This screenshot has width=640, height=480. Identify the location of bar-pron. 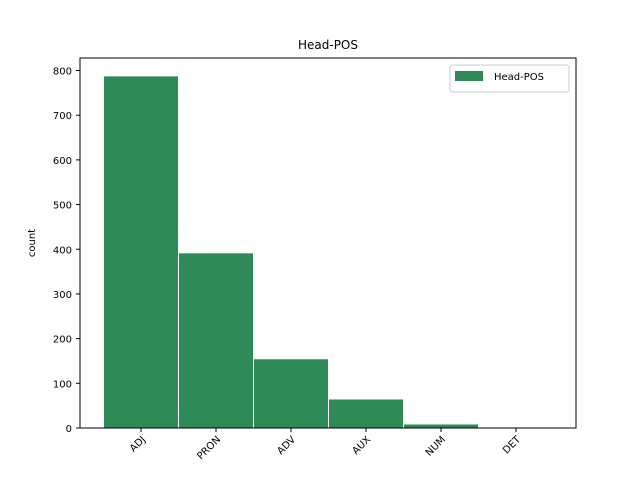
(216, 340).